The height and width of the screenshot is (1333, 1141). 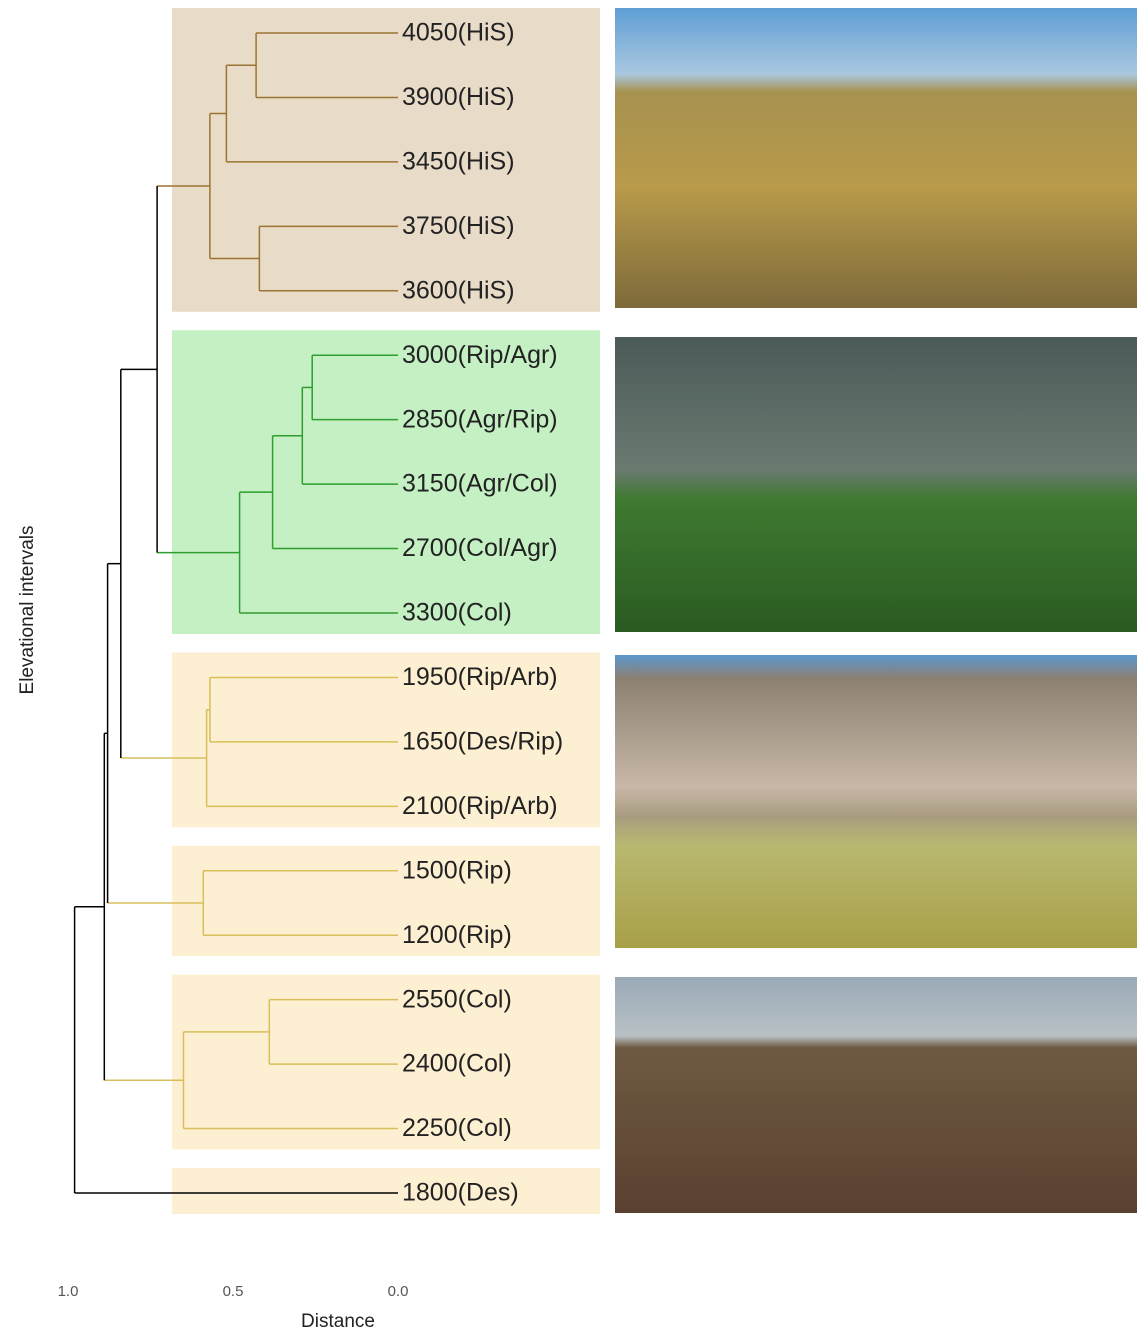 What do you see at coordinates (458, 97) in the screenshot?
I see `leaf-label: 3900(HiS)` at bounding box center [458, 97].